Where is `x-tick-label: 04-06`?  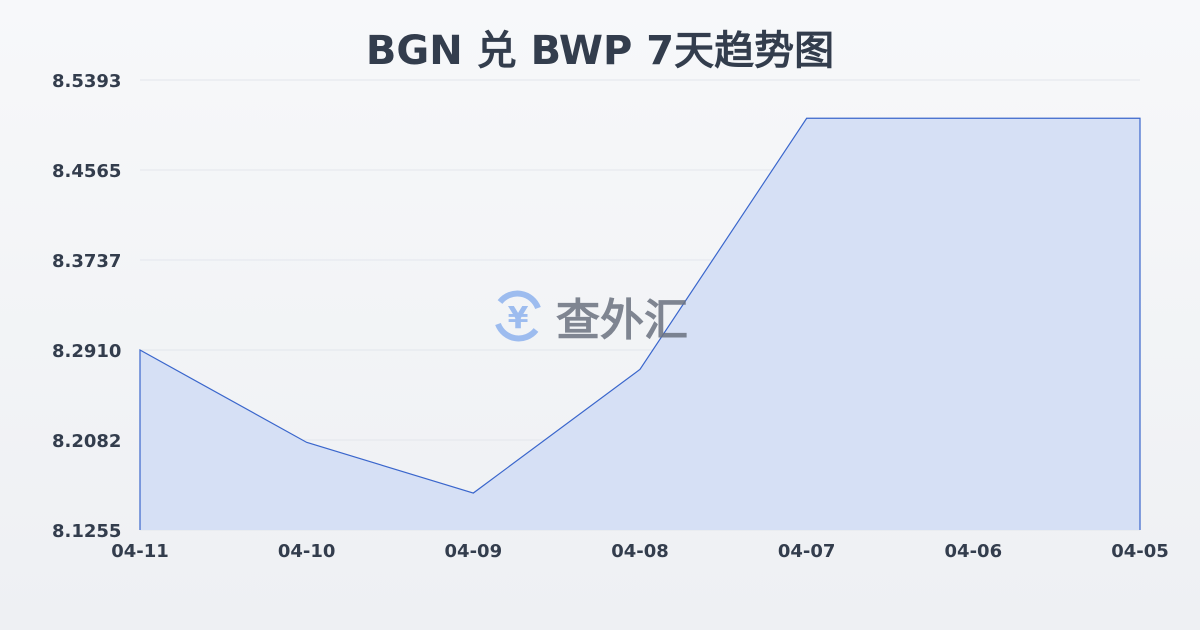
x-tick-label: 04-06 is located at coordinates (974, 551).